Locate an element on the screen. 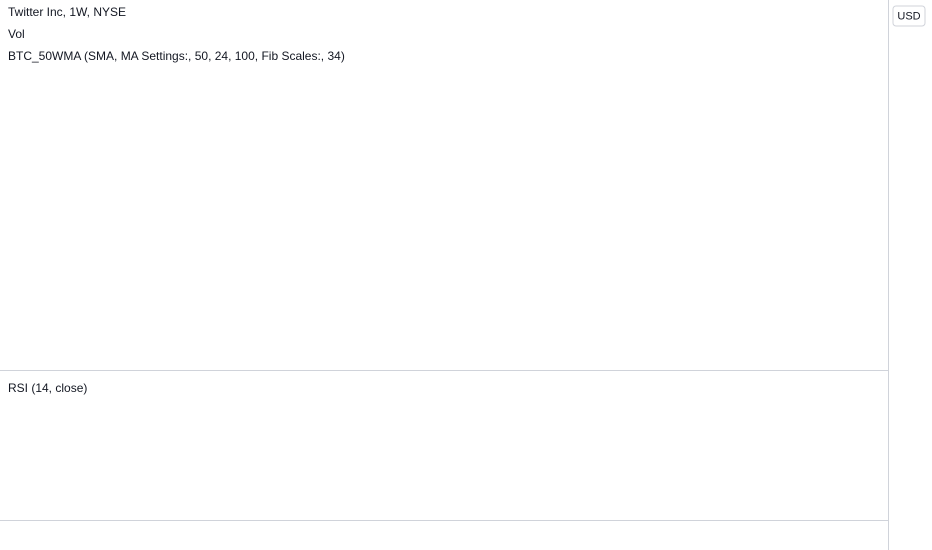 The image size is (932, 550). currency: USD is located at coordinates (908, 16).